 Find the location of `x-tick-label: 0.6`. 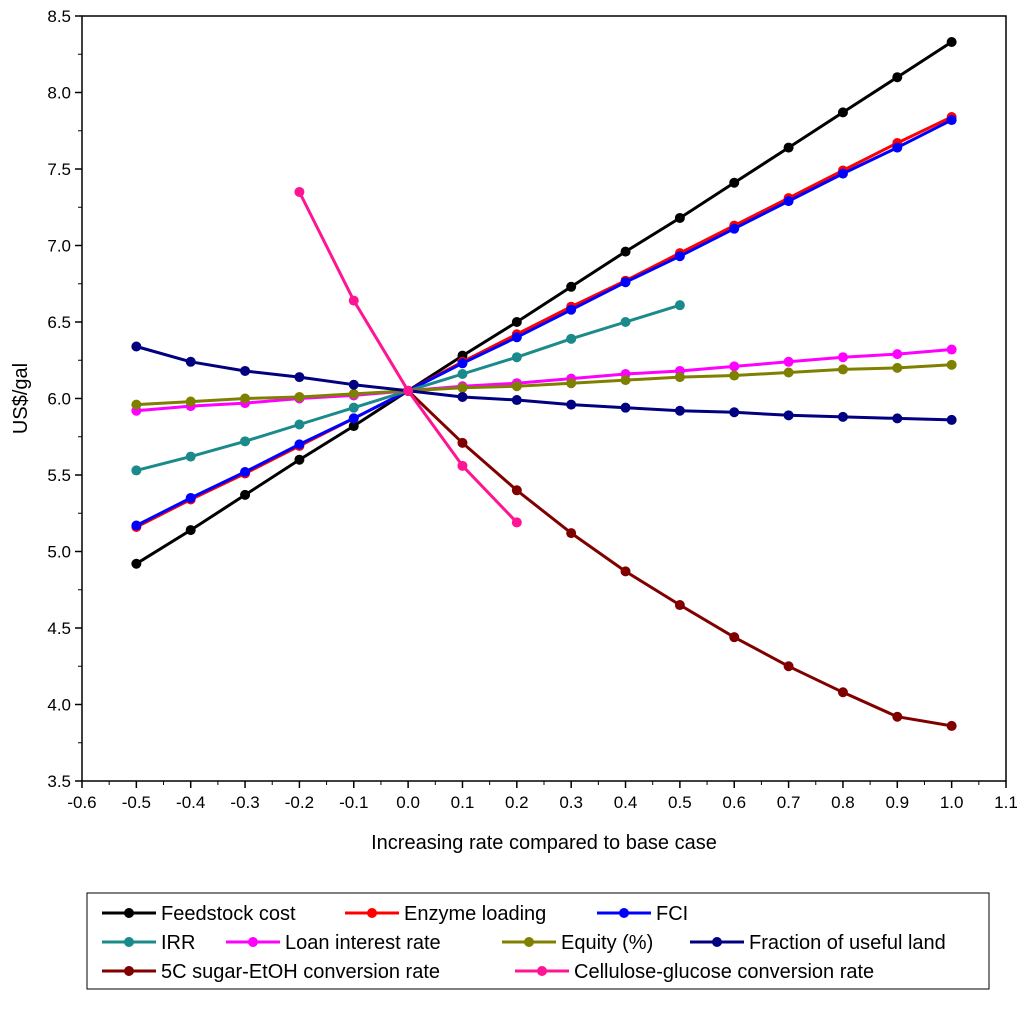

x-tick-label: 0.6 is located at coordinates (734, 802).